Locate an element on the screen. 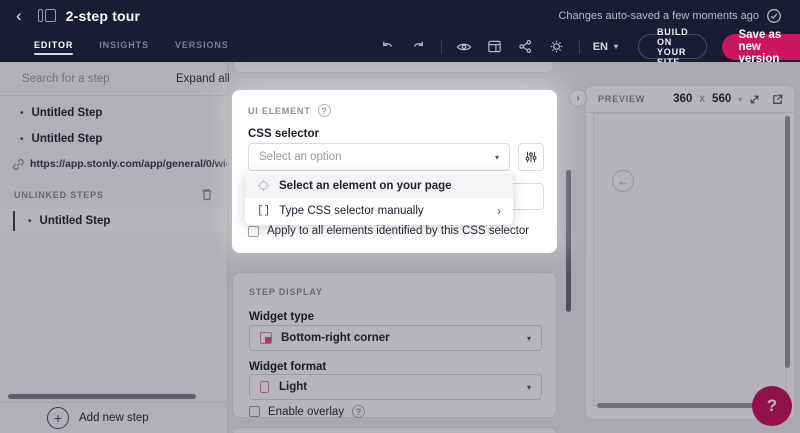  add-new-step-button: + Add new step is located at coordinates (114, 418).